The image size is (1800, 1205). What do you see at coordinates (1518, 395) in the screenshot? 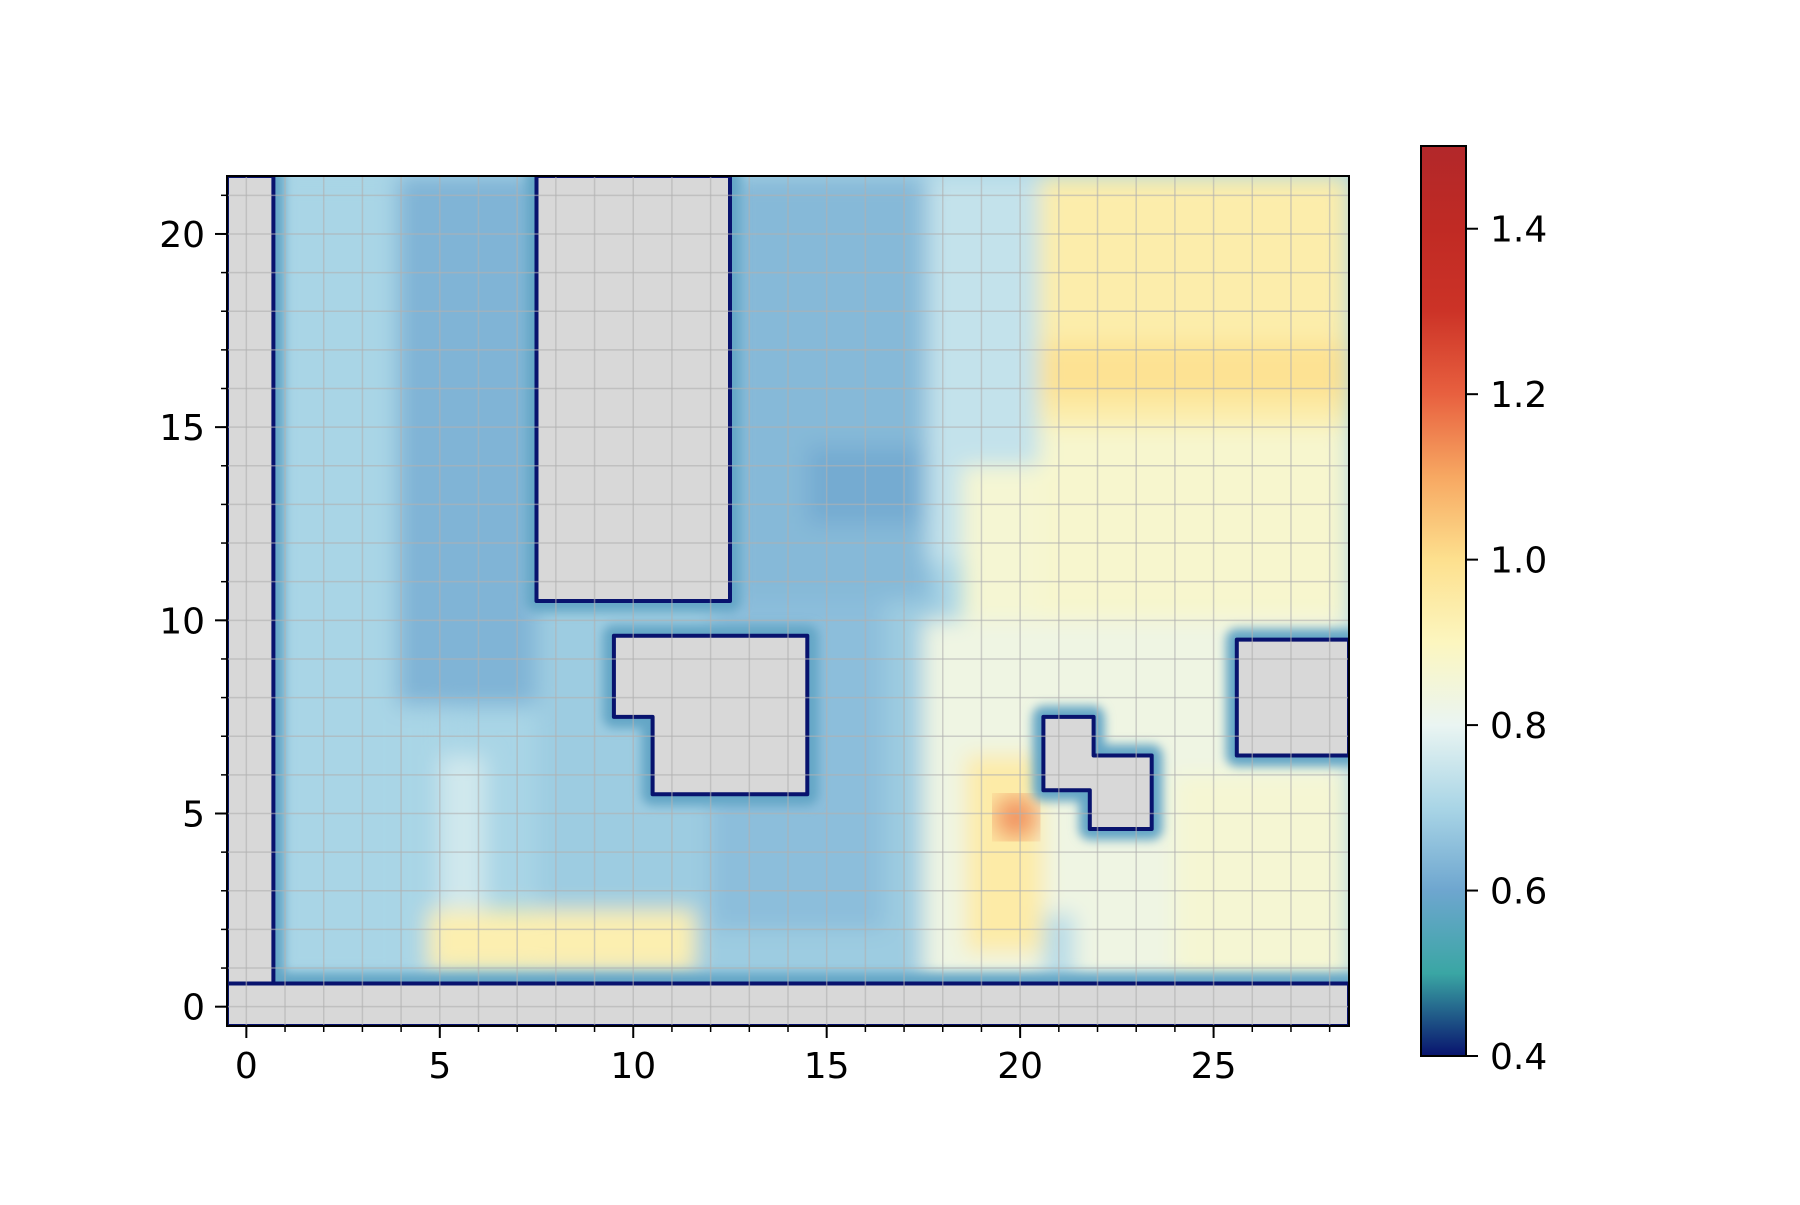
I see `colorbar-tick-label: 1.2` at bounding box center [1518, 395].